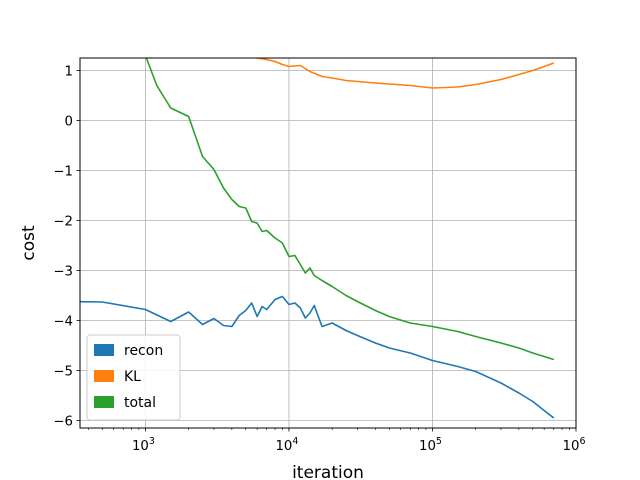 The height and width of the screenshot is (480, 640). I want to click on x-tick-label: 10⁴, so click(286, 445).